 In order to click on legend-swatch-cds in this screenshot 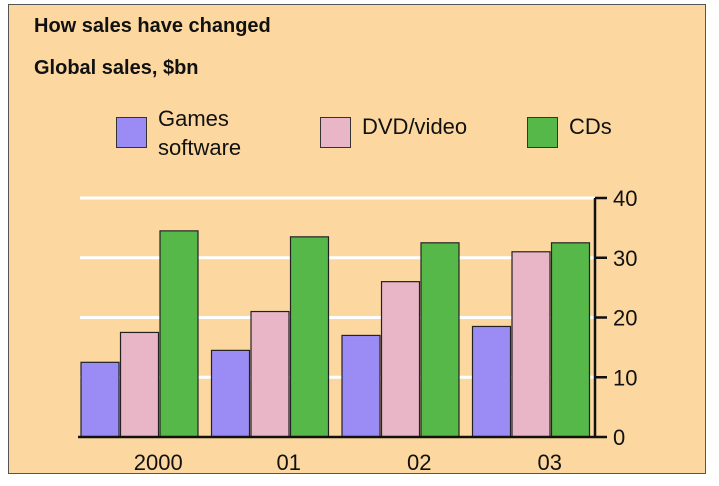, I will do `click(542, 132)`.